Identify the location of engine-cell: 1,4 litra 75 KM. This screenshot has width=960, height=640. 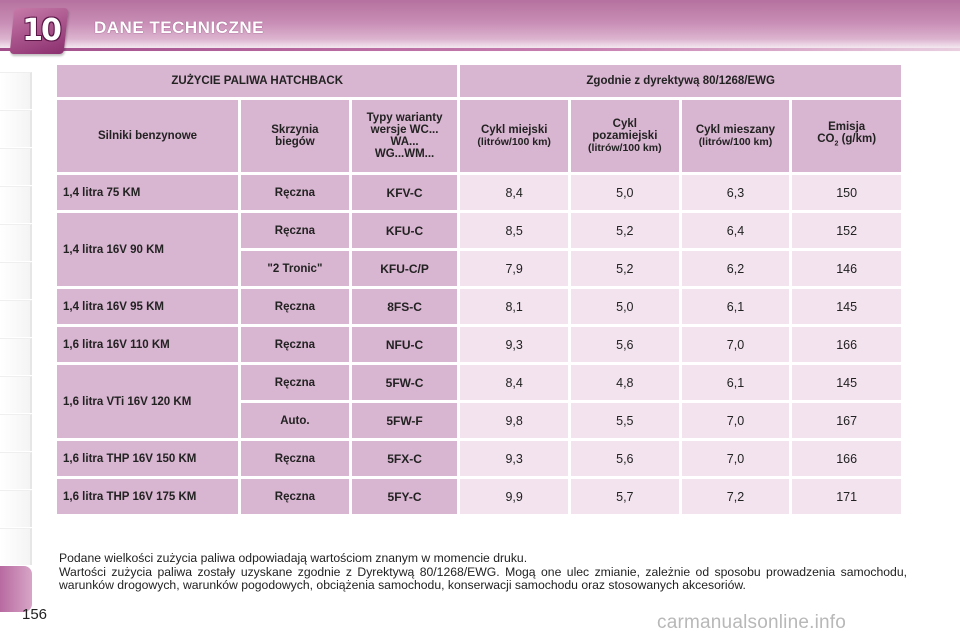
(148, 192).